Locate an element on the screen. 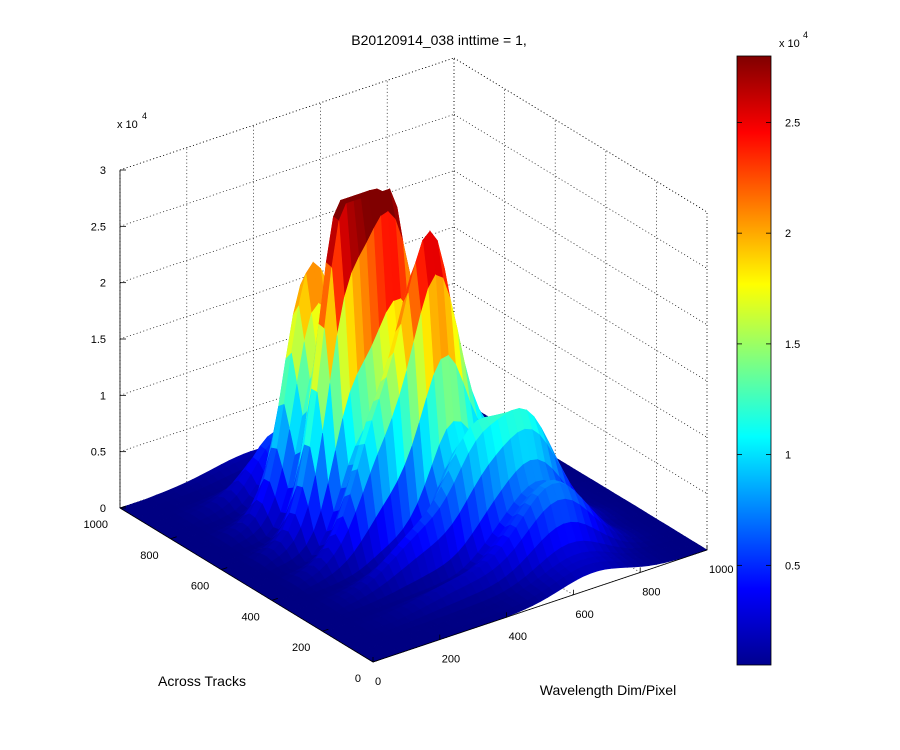  box-top-edge is located at coordinates (580, 135).